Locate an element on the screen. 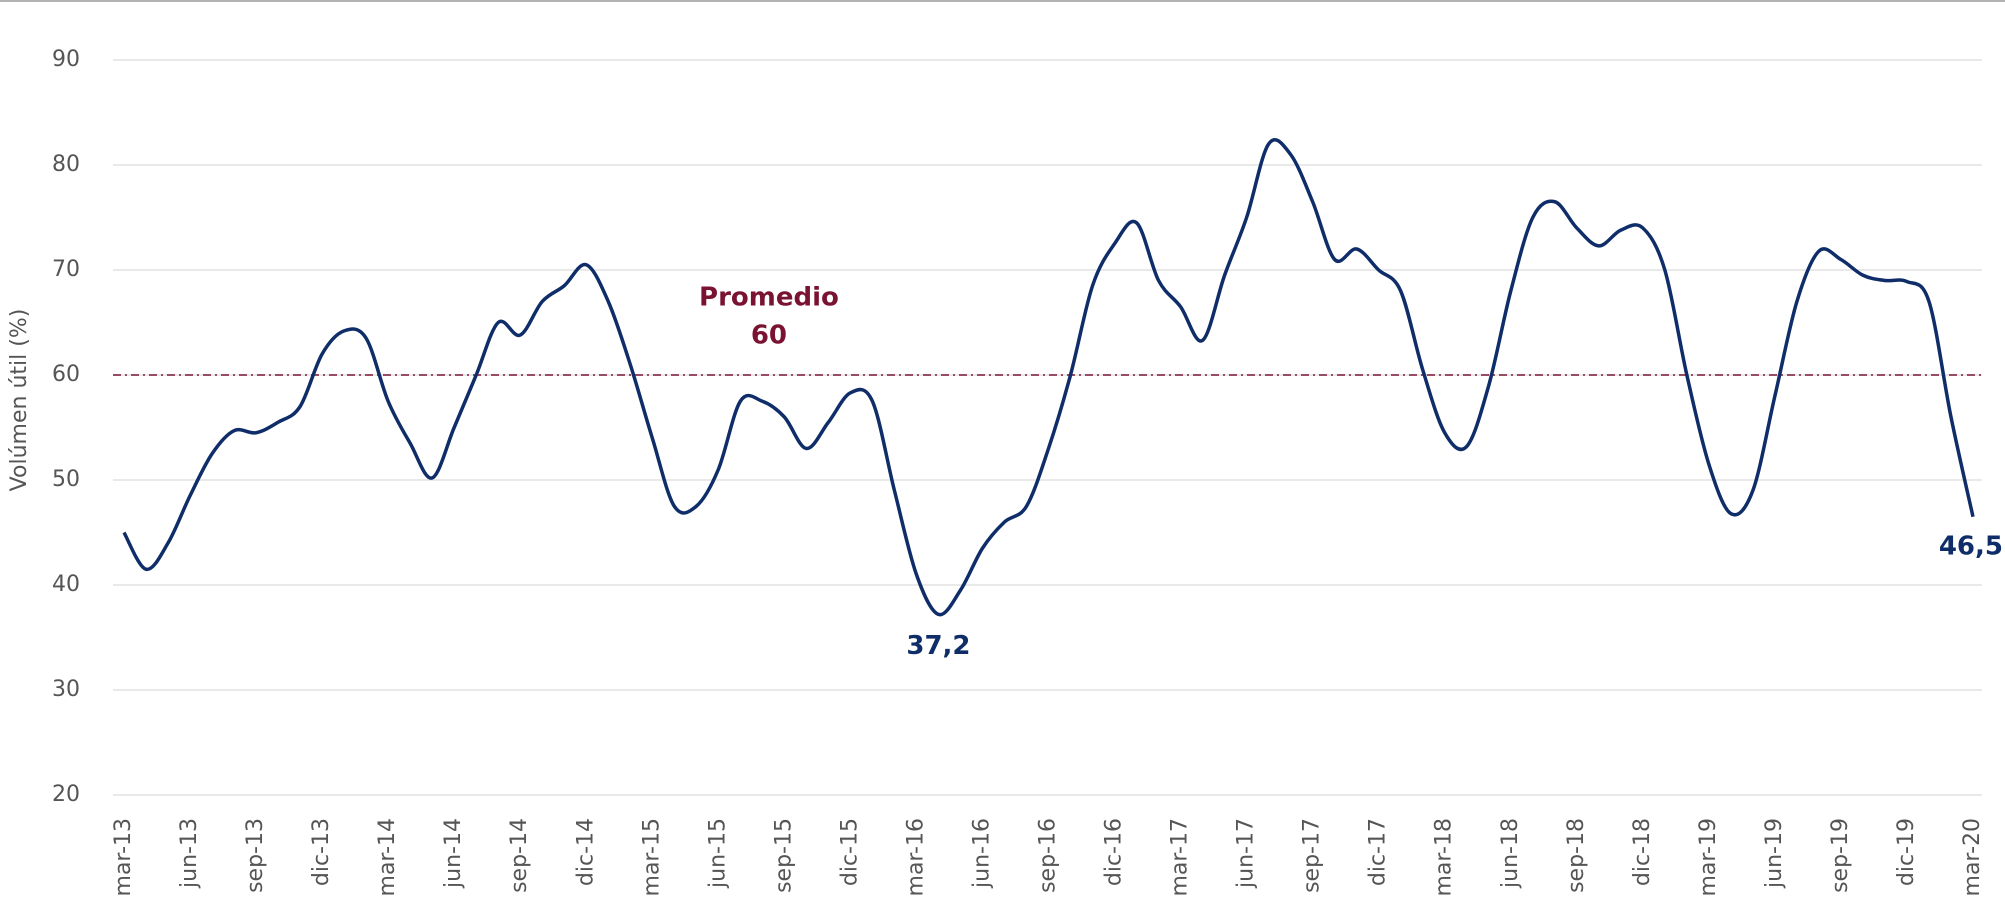 The image size is (2005, 913). x-tick-label: dic-14 is located at coordinates (585, 852).